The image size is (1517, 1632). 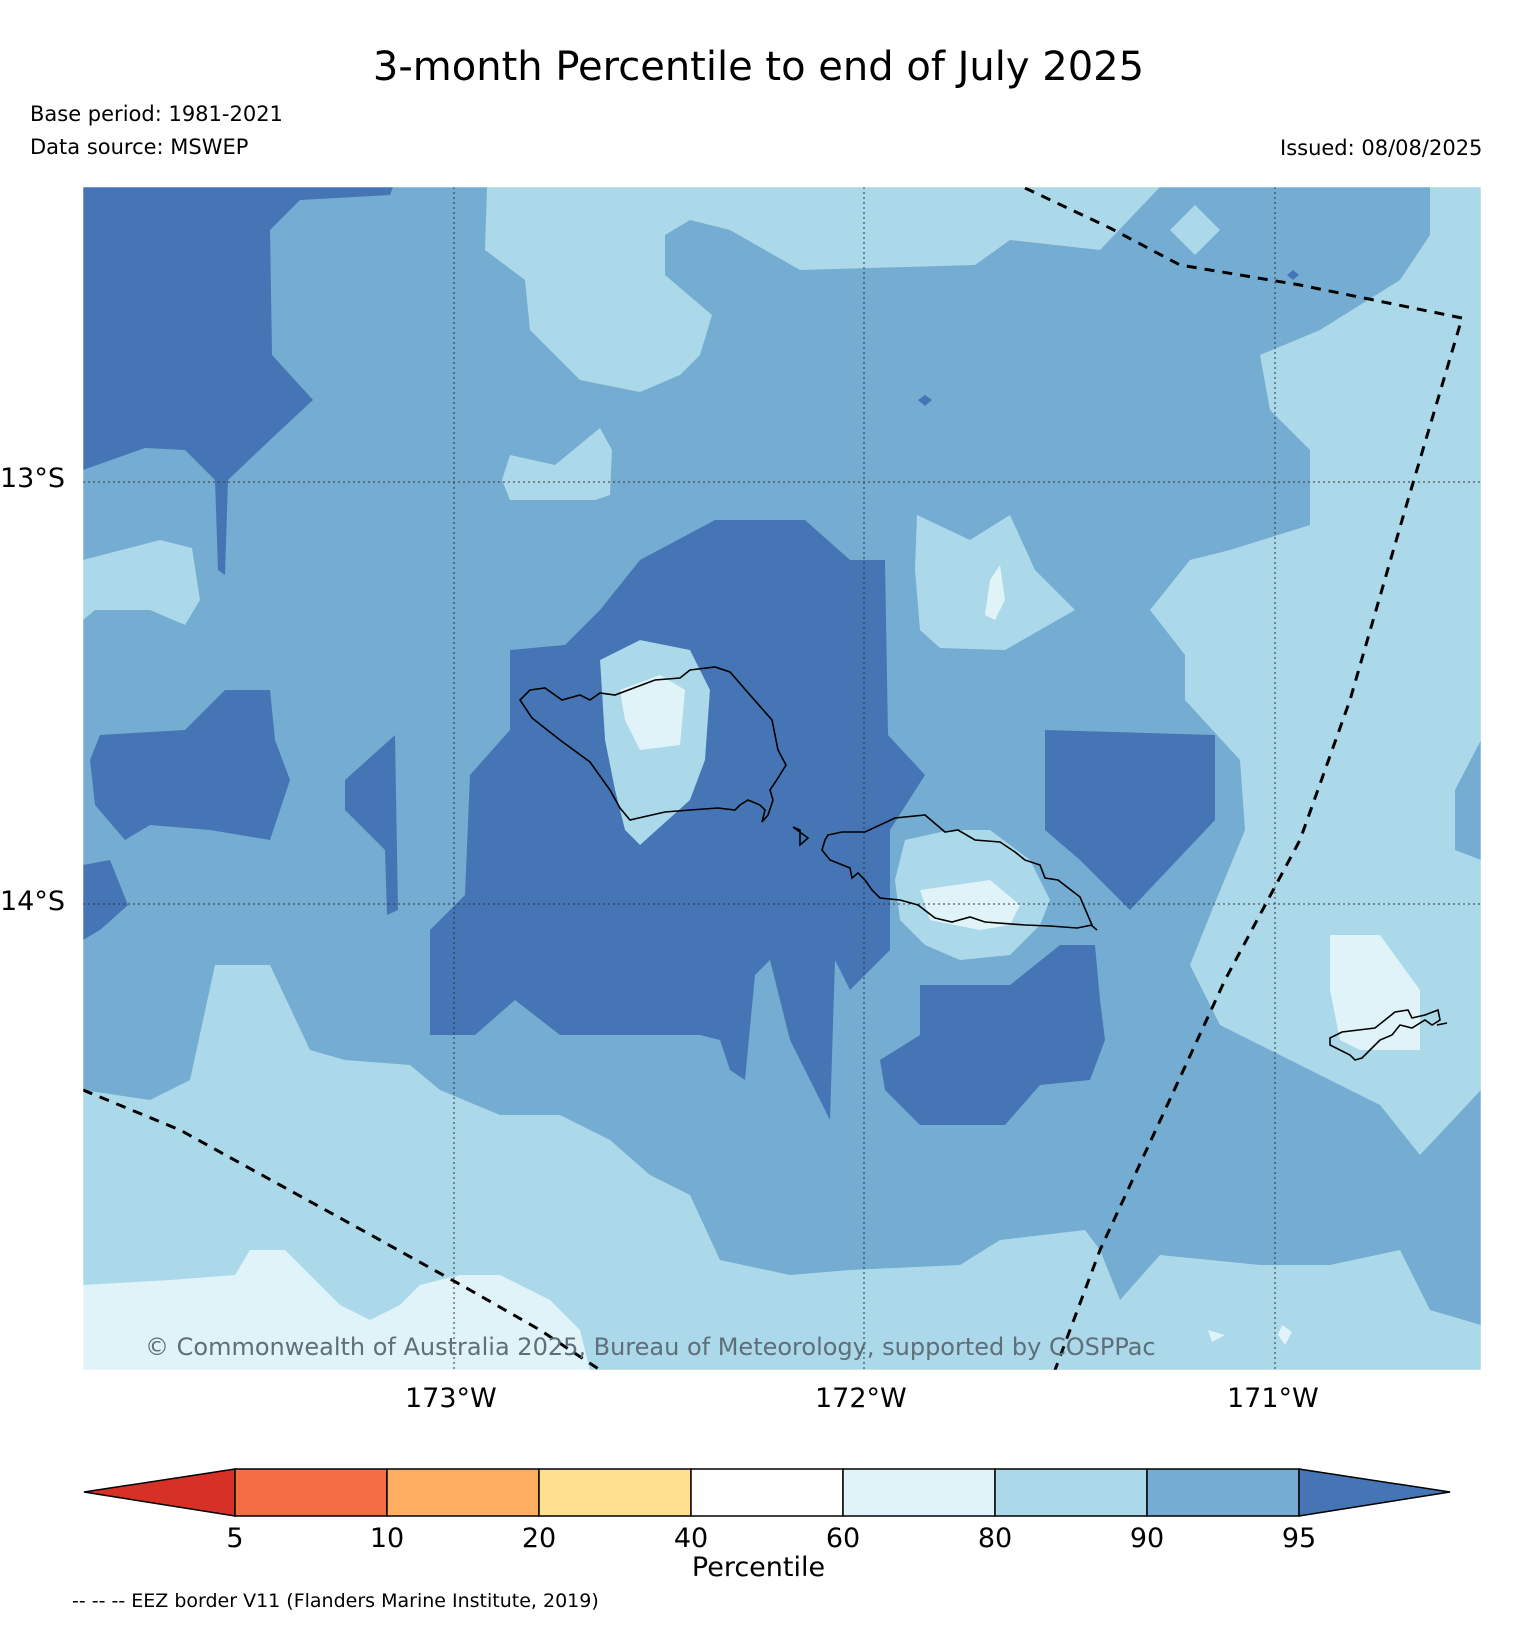 I want to click on colorbar-tick-90: 90, so click(x=1147, y=1538).